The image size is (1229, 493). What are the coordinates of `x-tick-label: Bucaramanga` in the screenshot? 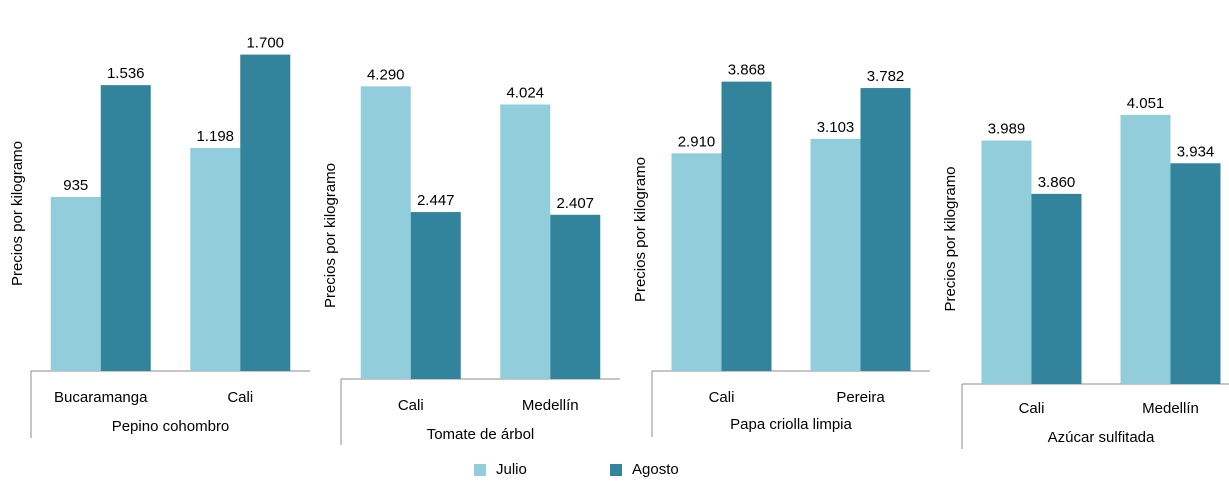 It's located at (101, 397).